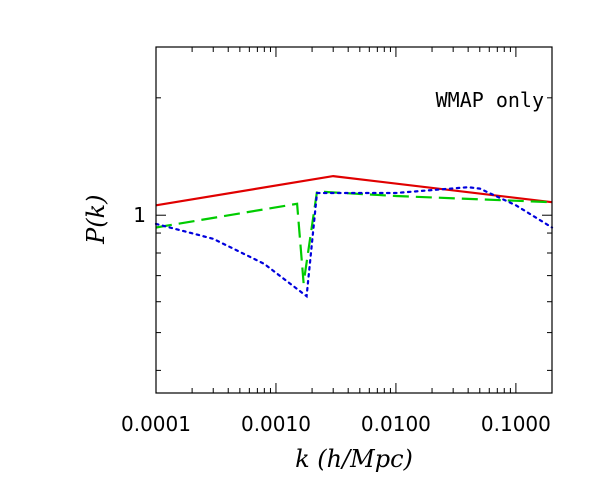 This screenshot has width=599, height=494. Describe the element at coordinates (516, 424) in the screenshot. I see `x-tick-label: 0.1000` at that location.